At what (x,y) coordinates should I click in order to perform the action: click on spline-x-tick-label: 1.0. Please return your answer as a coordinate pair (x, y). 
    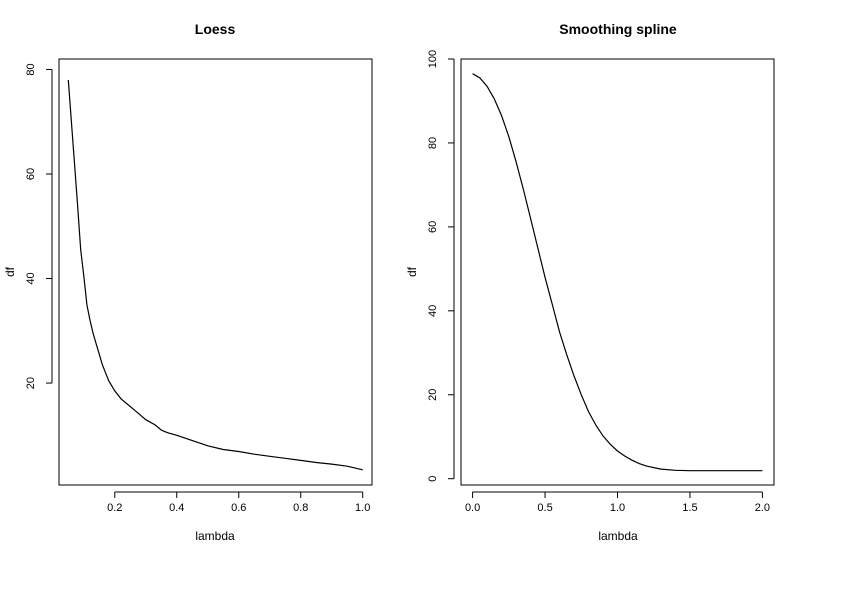
    Looking at the image, I should click on (617, 508).